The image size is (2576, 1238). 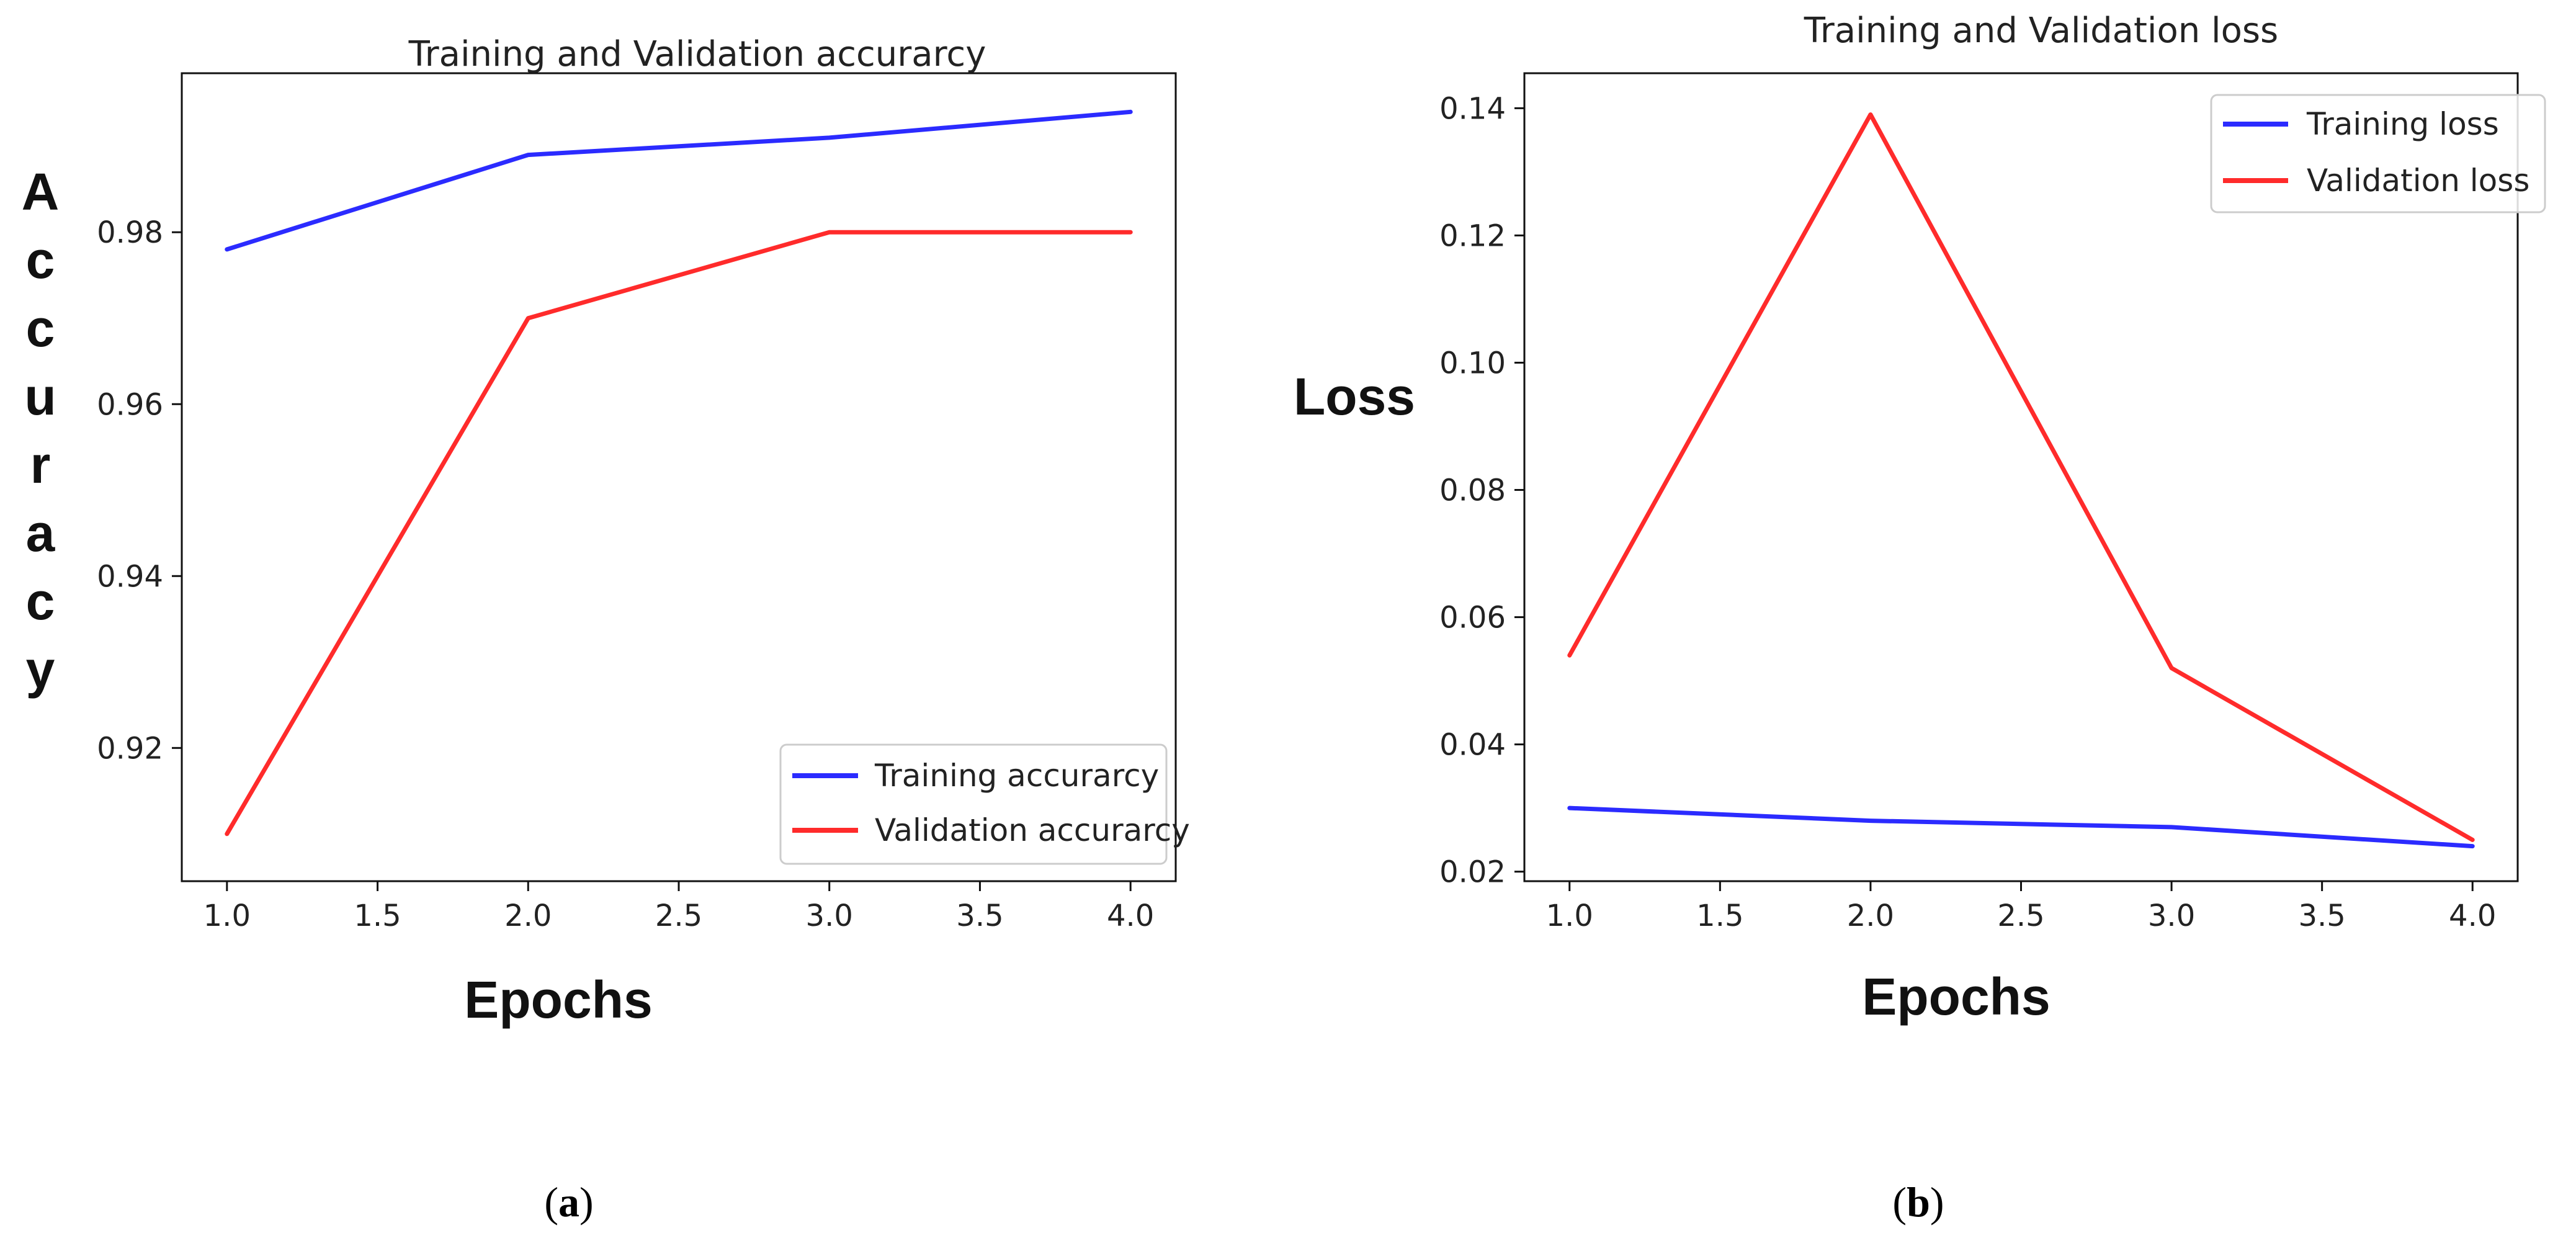 What do you see at coordinates (2021, 827) in the screenshot?
I see `series-line-training-loss` at bounding box center [2021, 827].